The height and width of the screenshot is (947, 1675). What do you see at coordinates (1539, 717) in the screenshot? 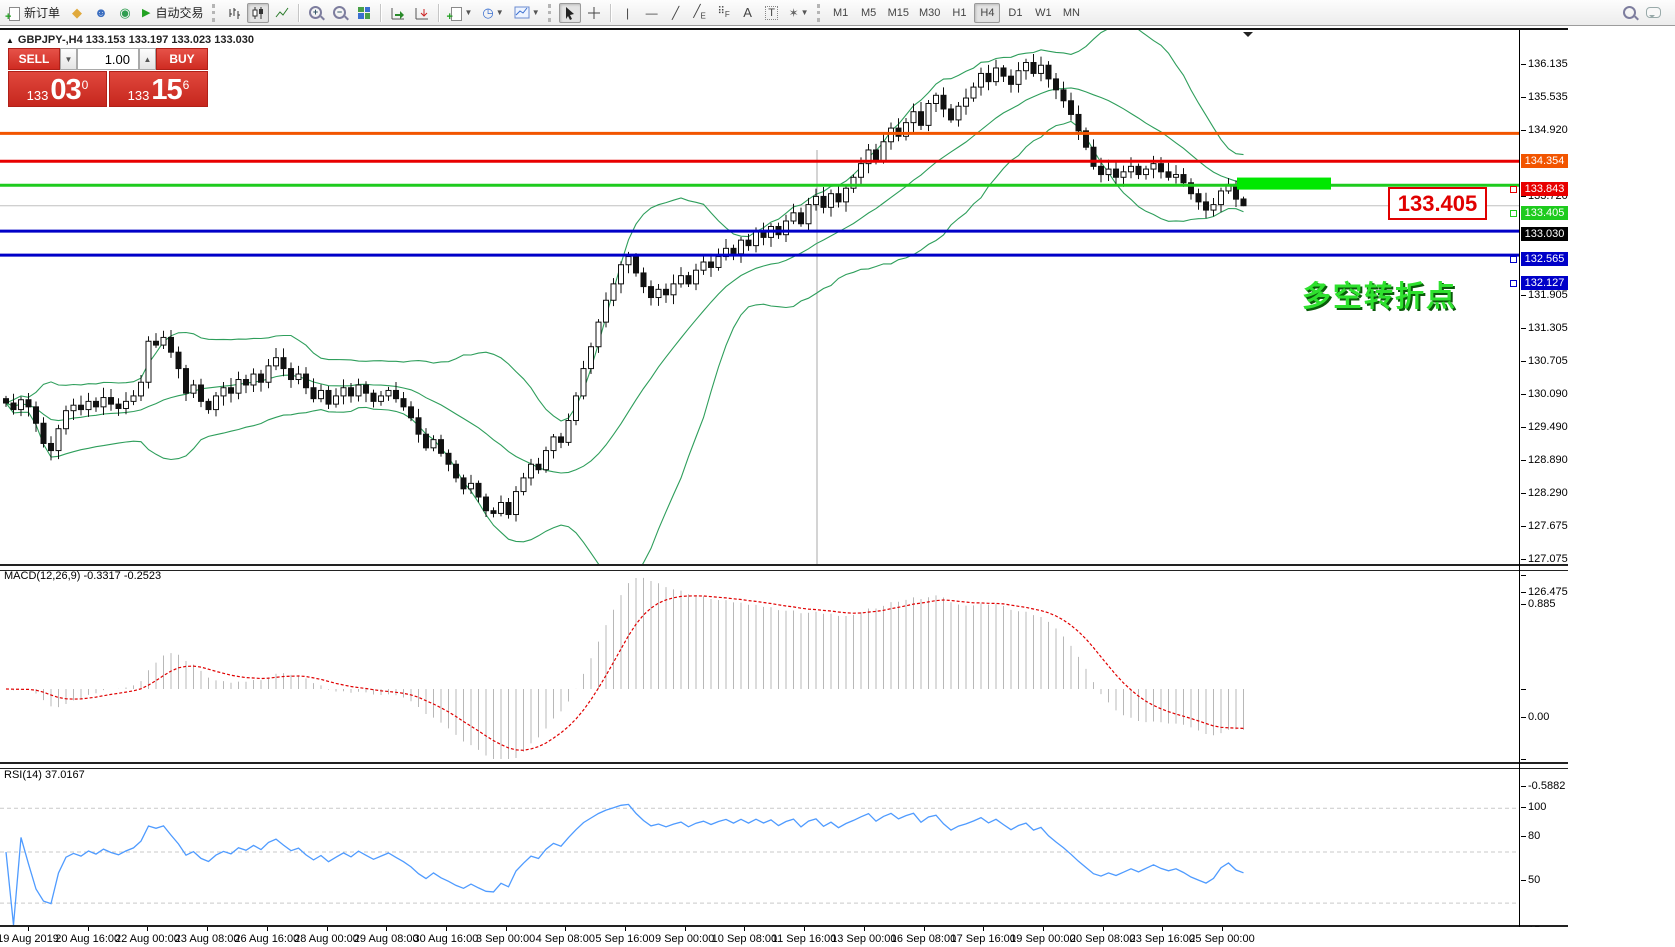
I see `price-tick-label: 0.00` at bounding box center [1539, 717].